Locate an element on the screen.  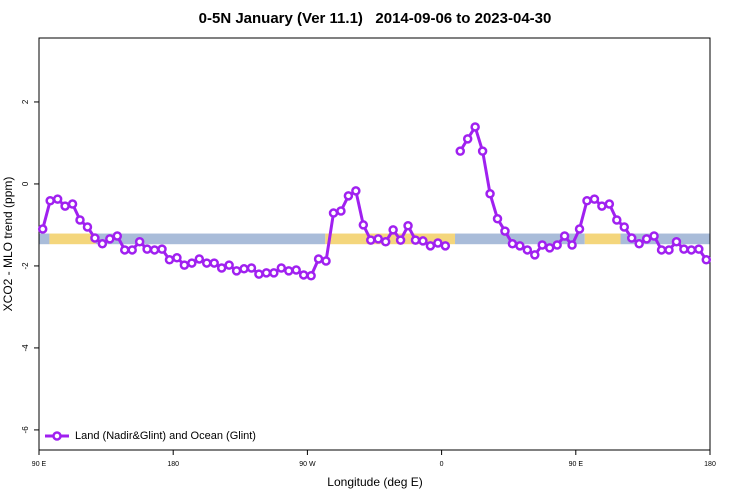
legend-marker is located at coordinates (57, 436).